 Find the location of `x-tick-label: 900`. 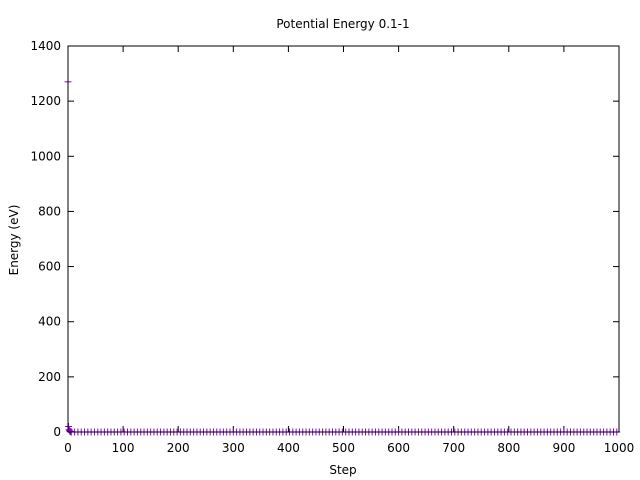

x-tick-label: 900 is located at coordinates (563, 448).